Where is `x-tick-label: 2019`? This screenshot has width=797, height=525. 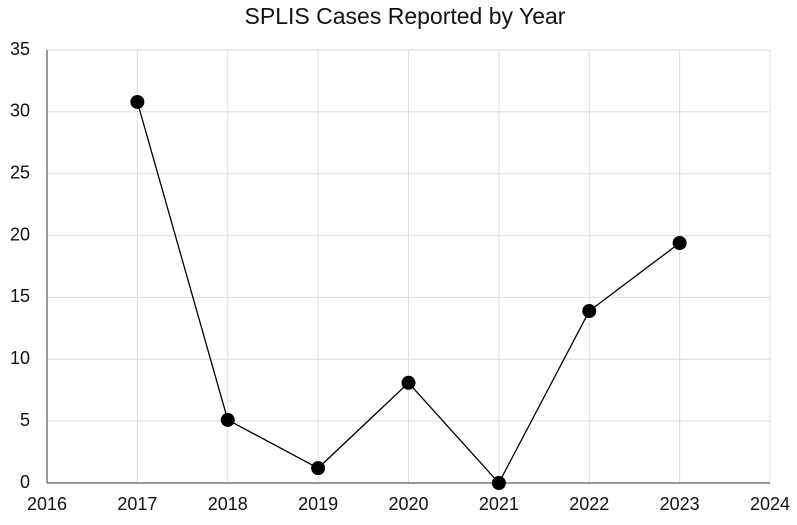 x-tick-label: 2019 is located at coordinates (318, 504).